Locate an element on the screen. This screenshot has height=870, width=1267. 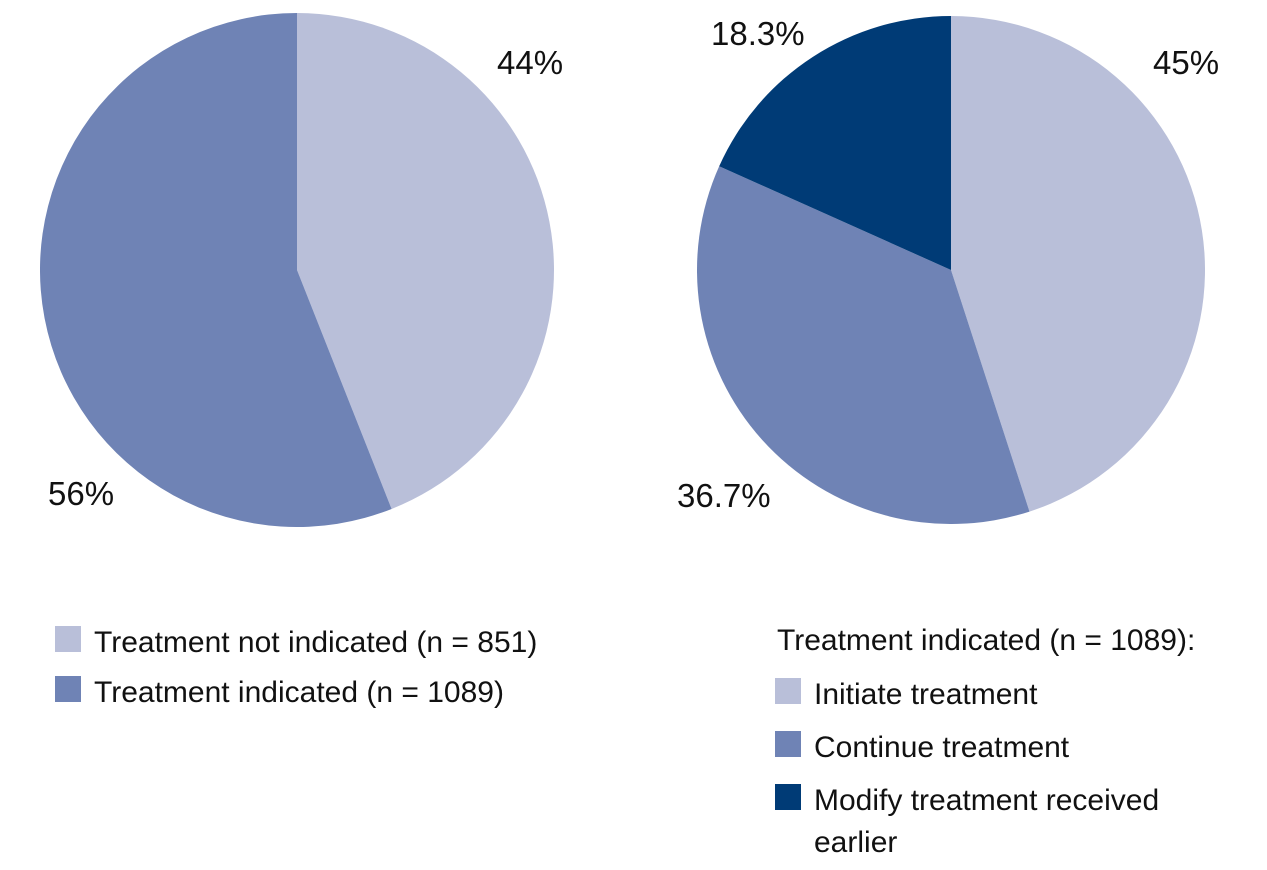
pct-label-continue-treatment: 36.7% is located at coordinates (724, 495).